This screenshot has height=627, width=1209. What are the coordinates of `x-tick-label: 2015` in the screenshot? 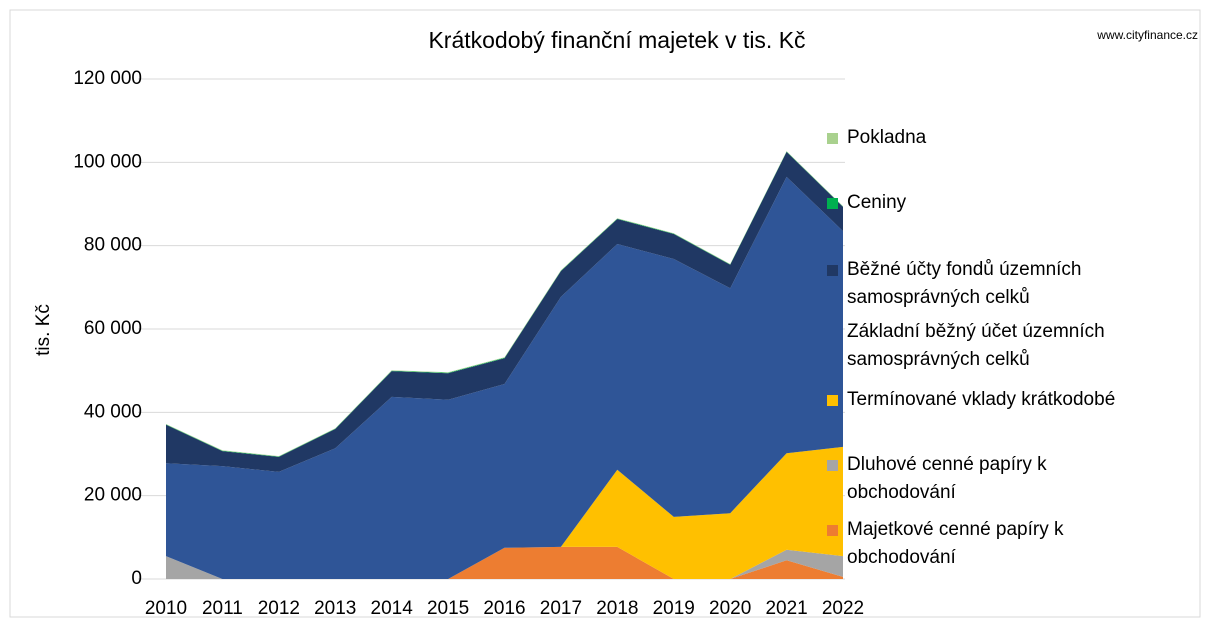 It's located at (448, 608).